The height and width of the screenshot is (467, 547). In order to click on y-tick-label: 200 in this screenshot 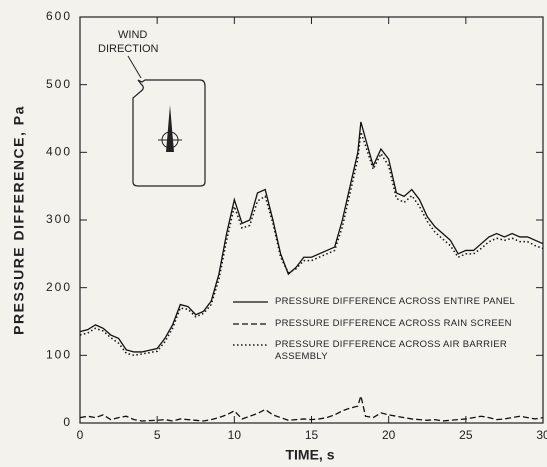, I will do `click(59, 287)`.